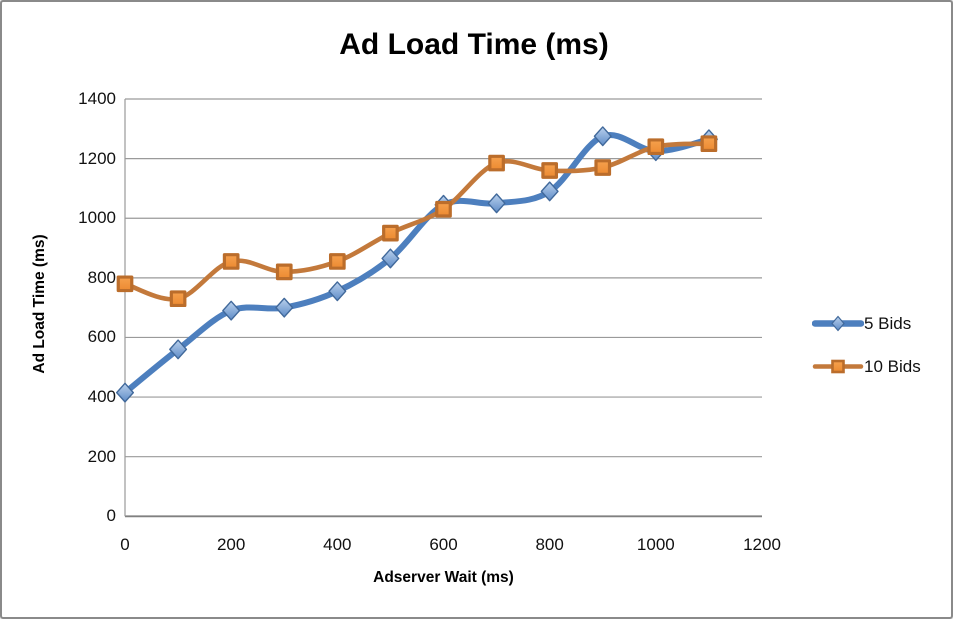 Image resolution: width=953 pixels, height=619 pixels. I want to click on legend-item-10-bids: 10 Bids, so click(866, 366).